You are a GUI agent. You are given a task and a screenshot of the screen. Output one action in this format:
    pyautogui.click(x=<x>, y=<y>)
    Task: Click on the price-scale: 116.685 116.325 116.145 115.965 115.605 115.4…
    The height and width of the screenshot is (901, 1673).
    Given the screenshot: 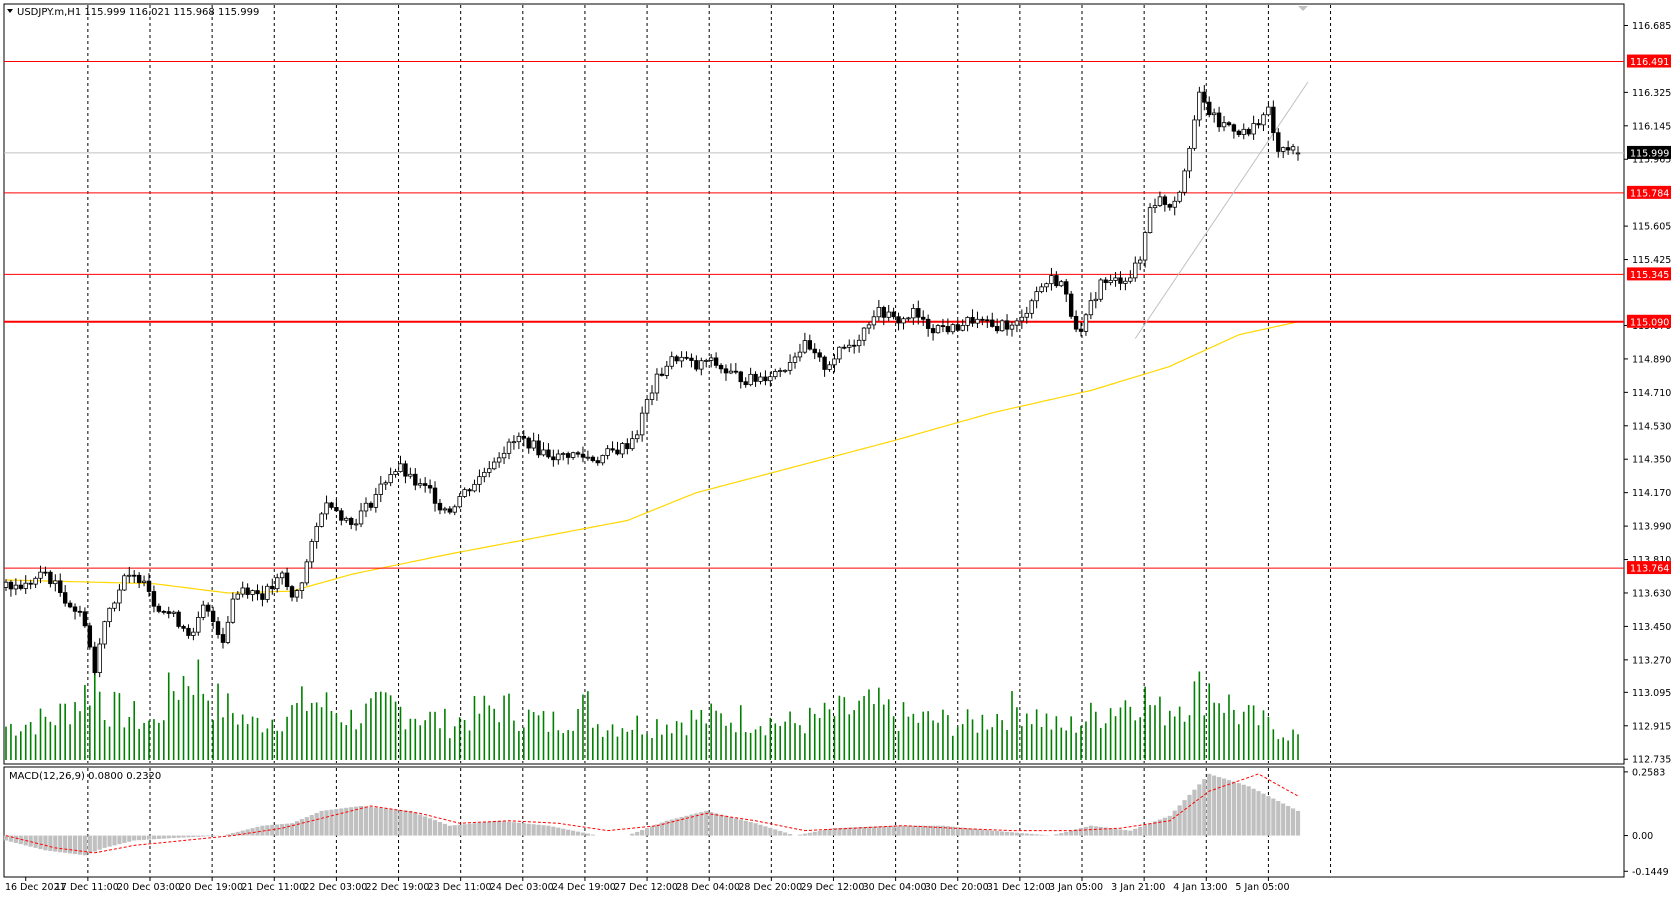 What is the action you would take?
    pyautogui.click(x=1647, y=393)
    